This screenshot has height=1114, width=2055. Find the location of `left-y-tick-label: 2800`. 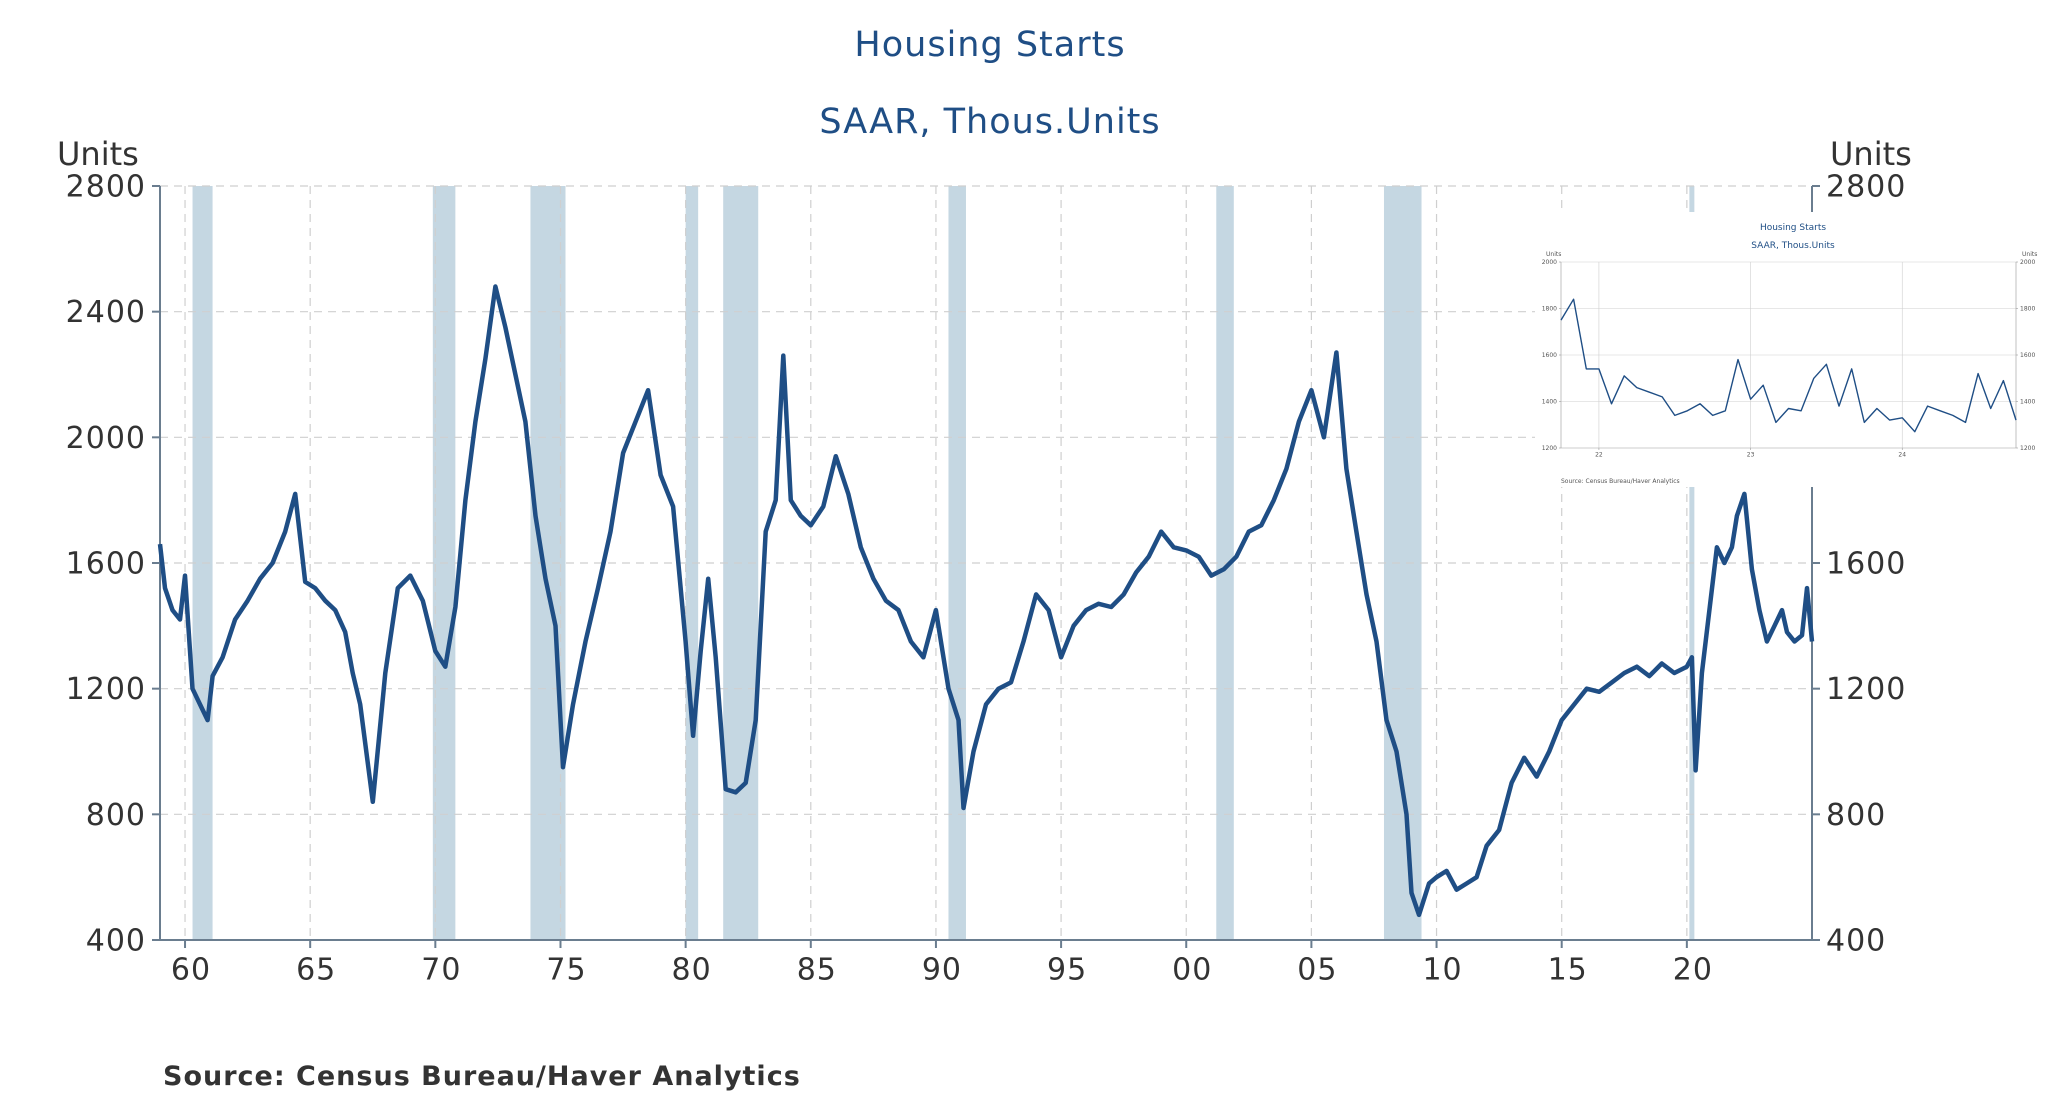

left-y-tick-label: 2800 is located at coordinates (106, 187).